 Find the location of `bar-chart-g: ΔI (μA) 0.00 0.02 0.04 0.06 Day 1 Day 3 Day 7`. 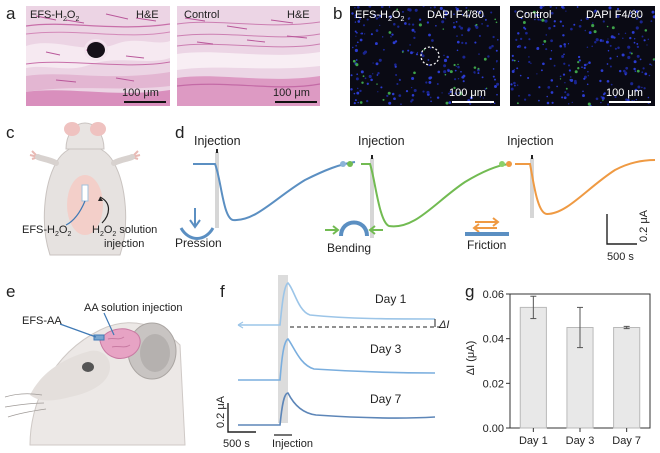

bar-chart-g: ΔI (μA) 0.00 0.02 0.04 0.06 Day 1 Day 3 Day 7 is located at coordinates (558, 368).